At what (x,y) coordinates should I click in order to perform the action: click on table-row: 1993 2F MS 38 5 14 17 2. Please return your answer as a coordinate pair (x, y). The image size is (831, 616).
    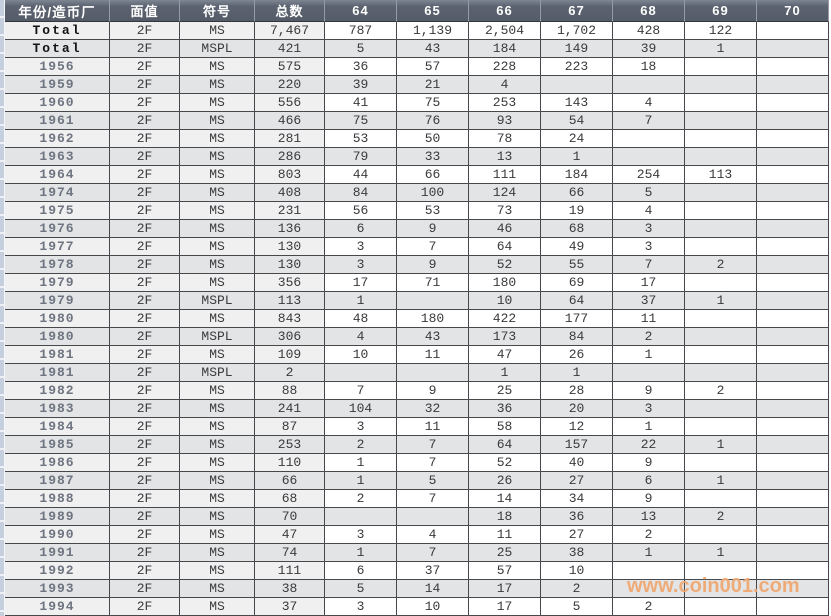
    Looking at the image, I should click on (417, 589).